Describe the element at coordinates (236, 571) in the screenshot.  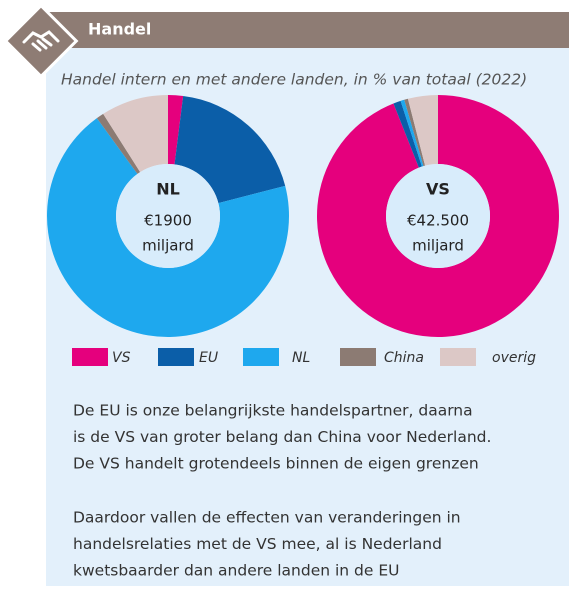
I see `paragraph-line: kwetsbaarder dan andere landen in de EU` at that location.